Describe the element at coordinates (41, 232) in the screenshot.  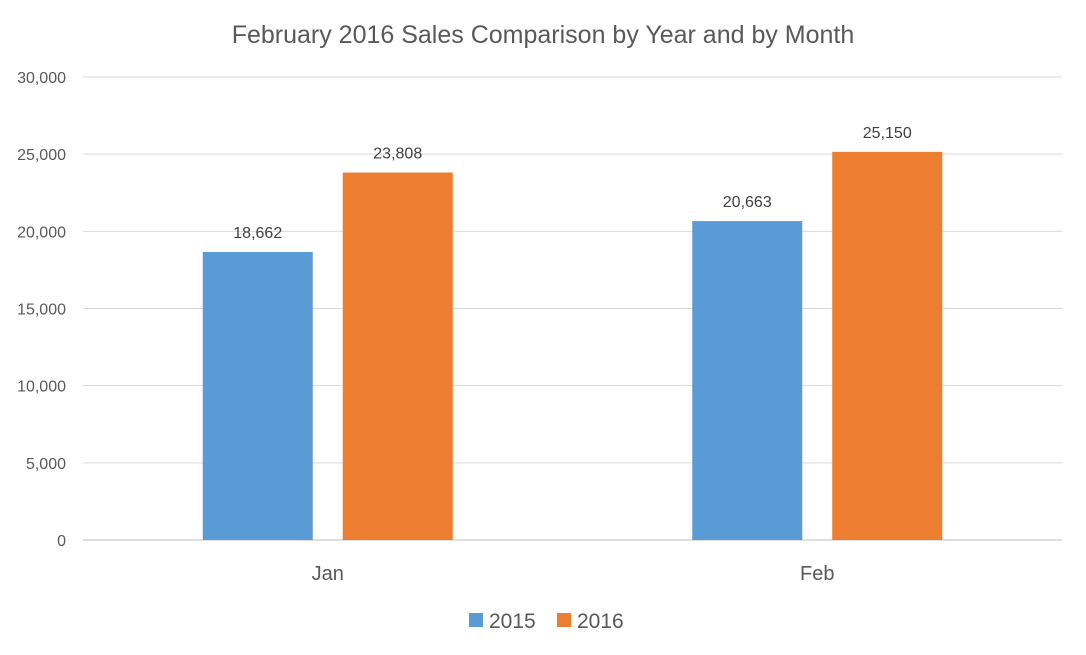
I see `y-tick-label: 20,000` at that location.